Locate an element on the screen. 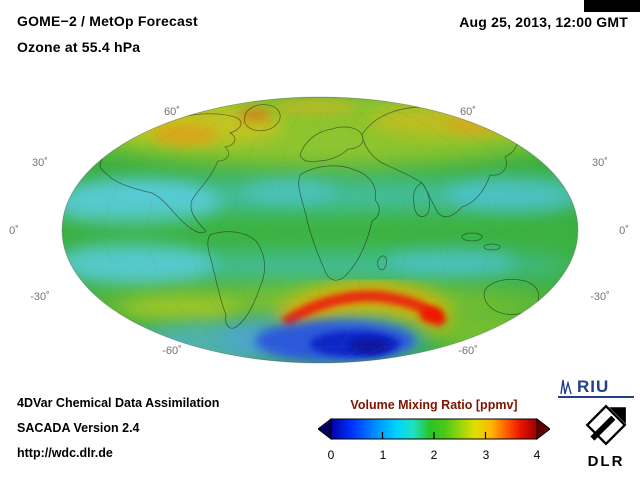 The width and height of the screenshot is (640, 480). colorbar is located at coordinates (434, 429).